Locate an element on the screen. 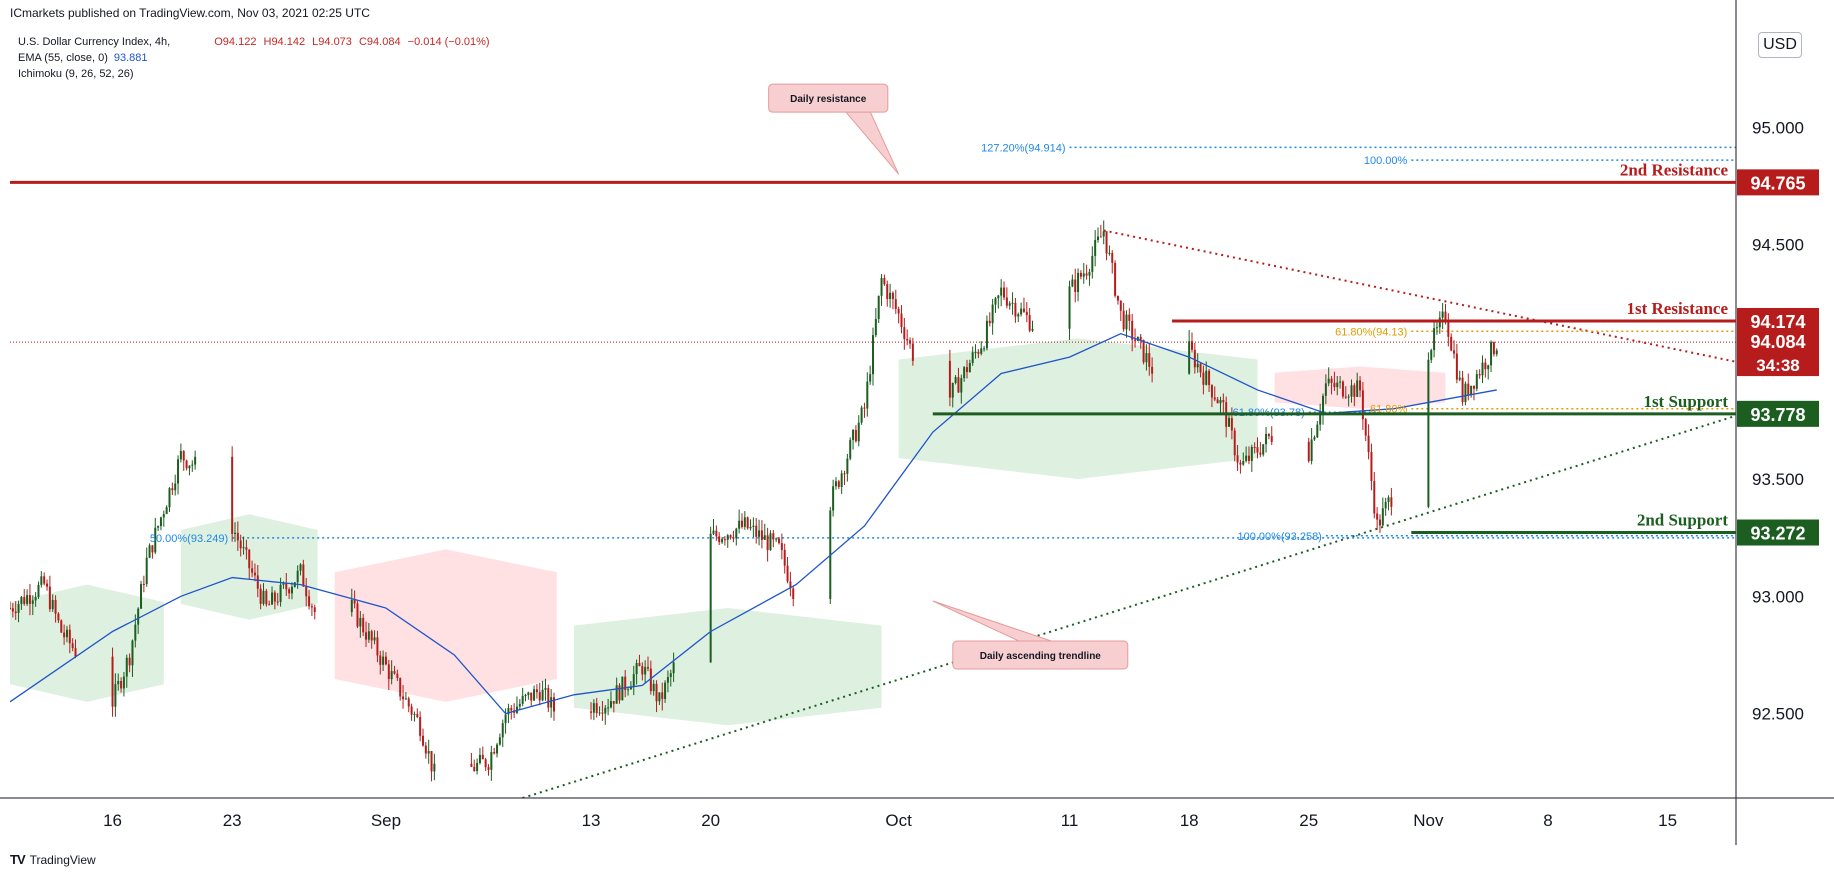 The height and width of the screenshot is (878, 1834). currency-button: USD is located at coordinates (1780, 45).